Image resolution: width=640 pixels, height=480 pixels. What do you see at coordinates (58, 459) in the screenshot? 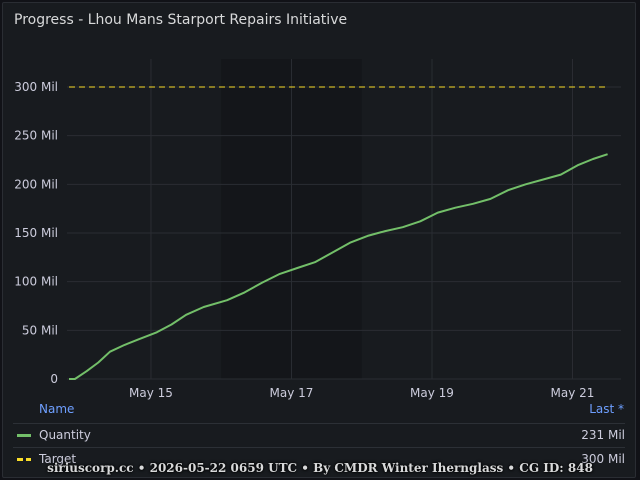
I see `legend-label: Target` at bounding box center [58, 459].